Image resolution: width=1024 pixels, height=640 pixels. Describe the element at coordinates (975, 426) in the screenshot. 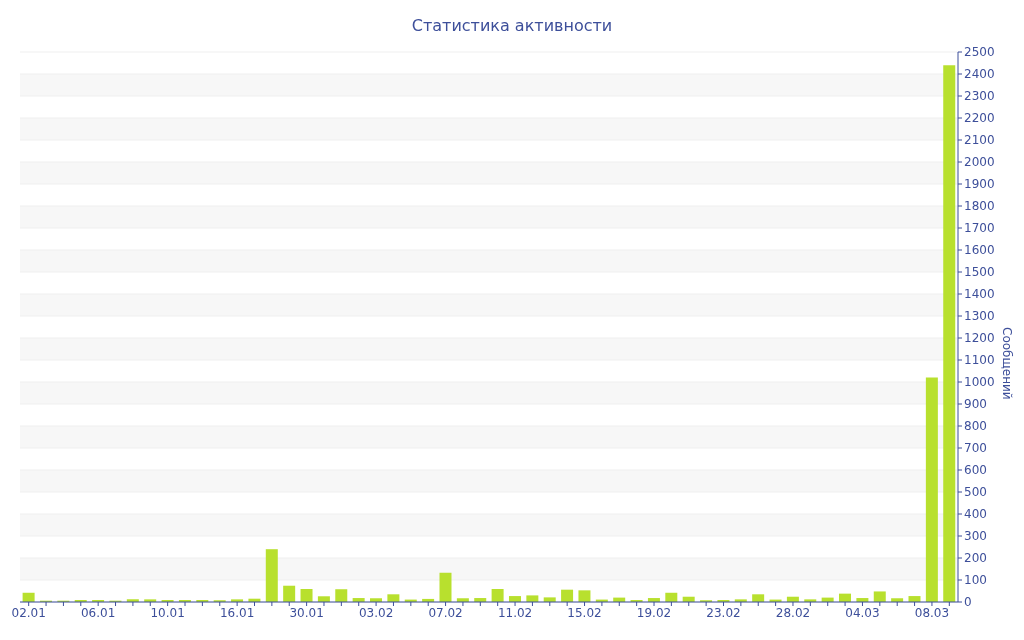

I see `y-tick-label: 800` at that location.